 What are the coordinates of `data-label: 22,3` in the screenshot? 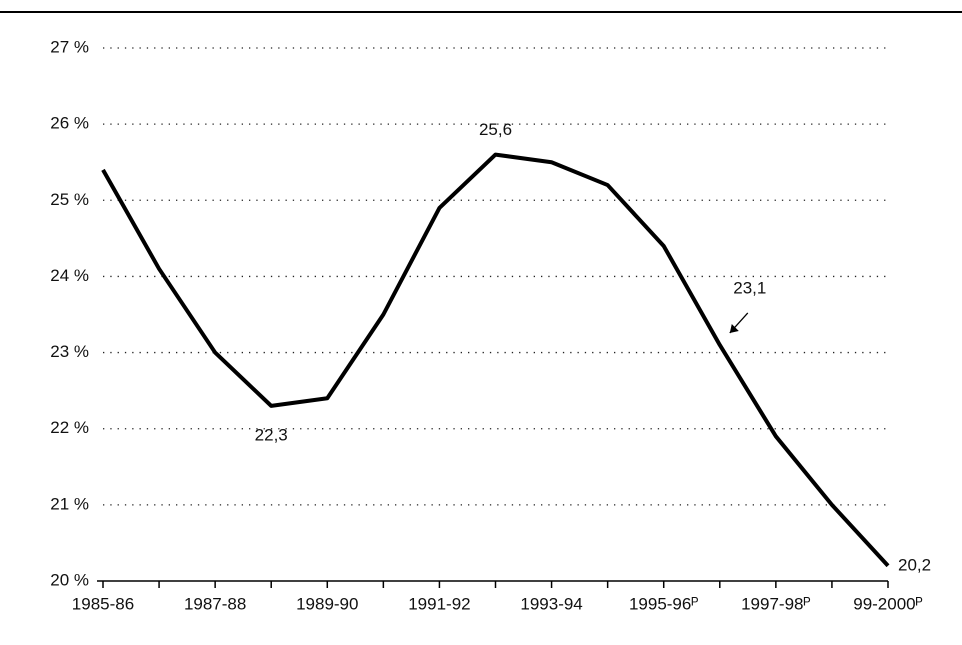 It's located at (271, 434).